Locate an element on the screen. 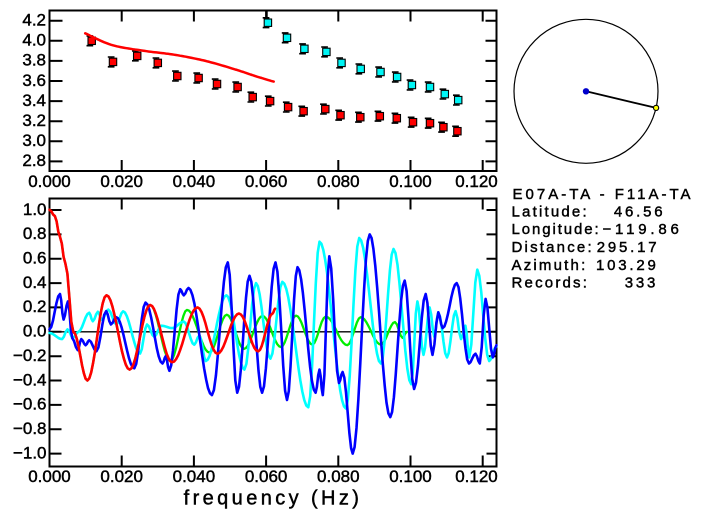  svg-text: 4.0 is located at coordinates (34, 40).